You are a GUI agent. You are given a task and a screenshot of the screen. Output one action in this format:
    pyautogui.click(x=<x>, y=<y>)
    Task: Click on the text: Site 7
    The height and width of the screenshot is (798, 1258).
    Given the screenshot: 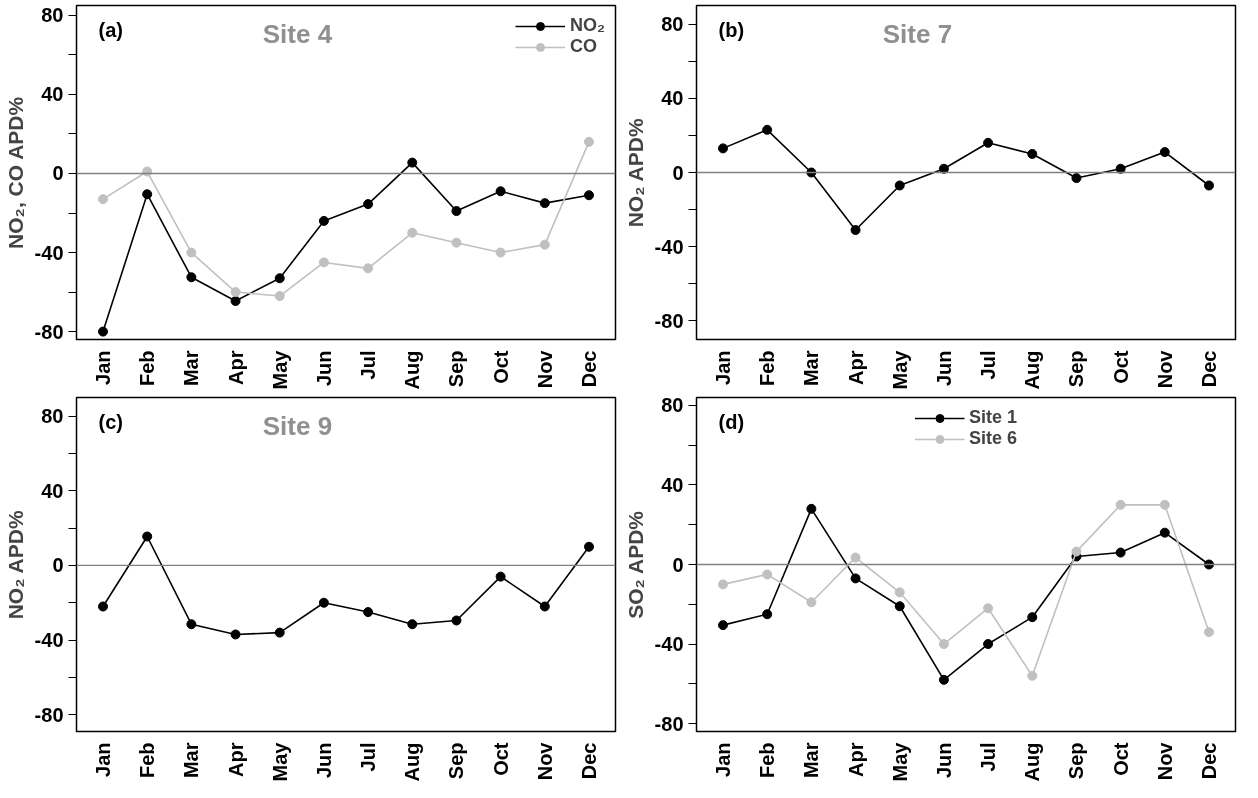 What is the action you would take?
    pyautogui.click(x=917, y=33)
    